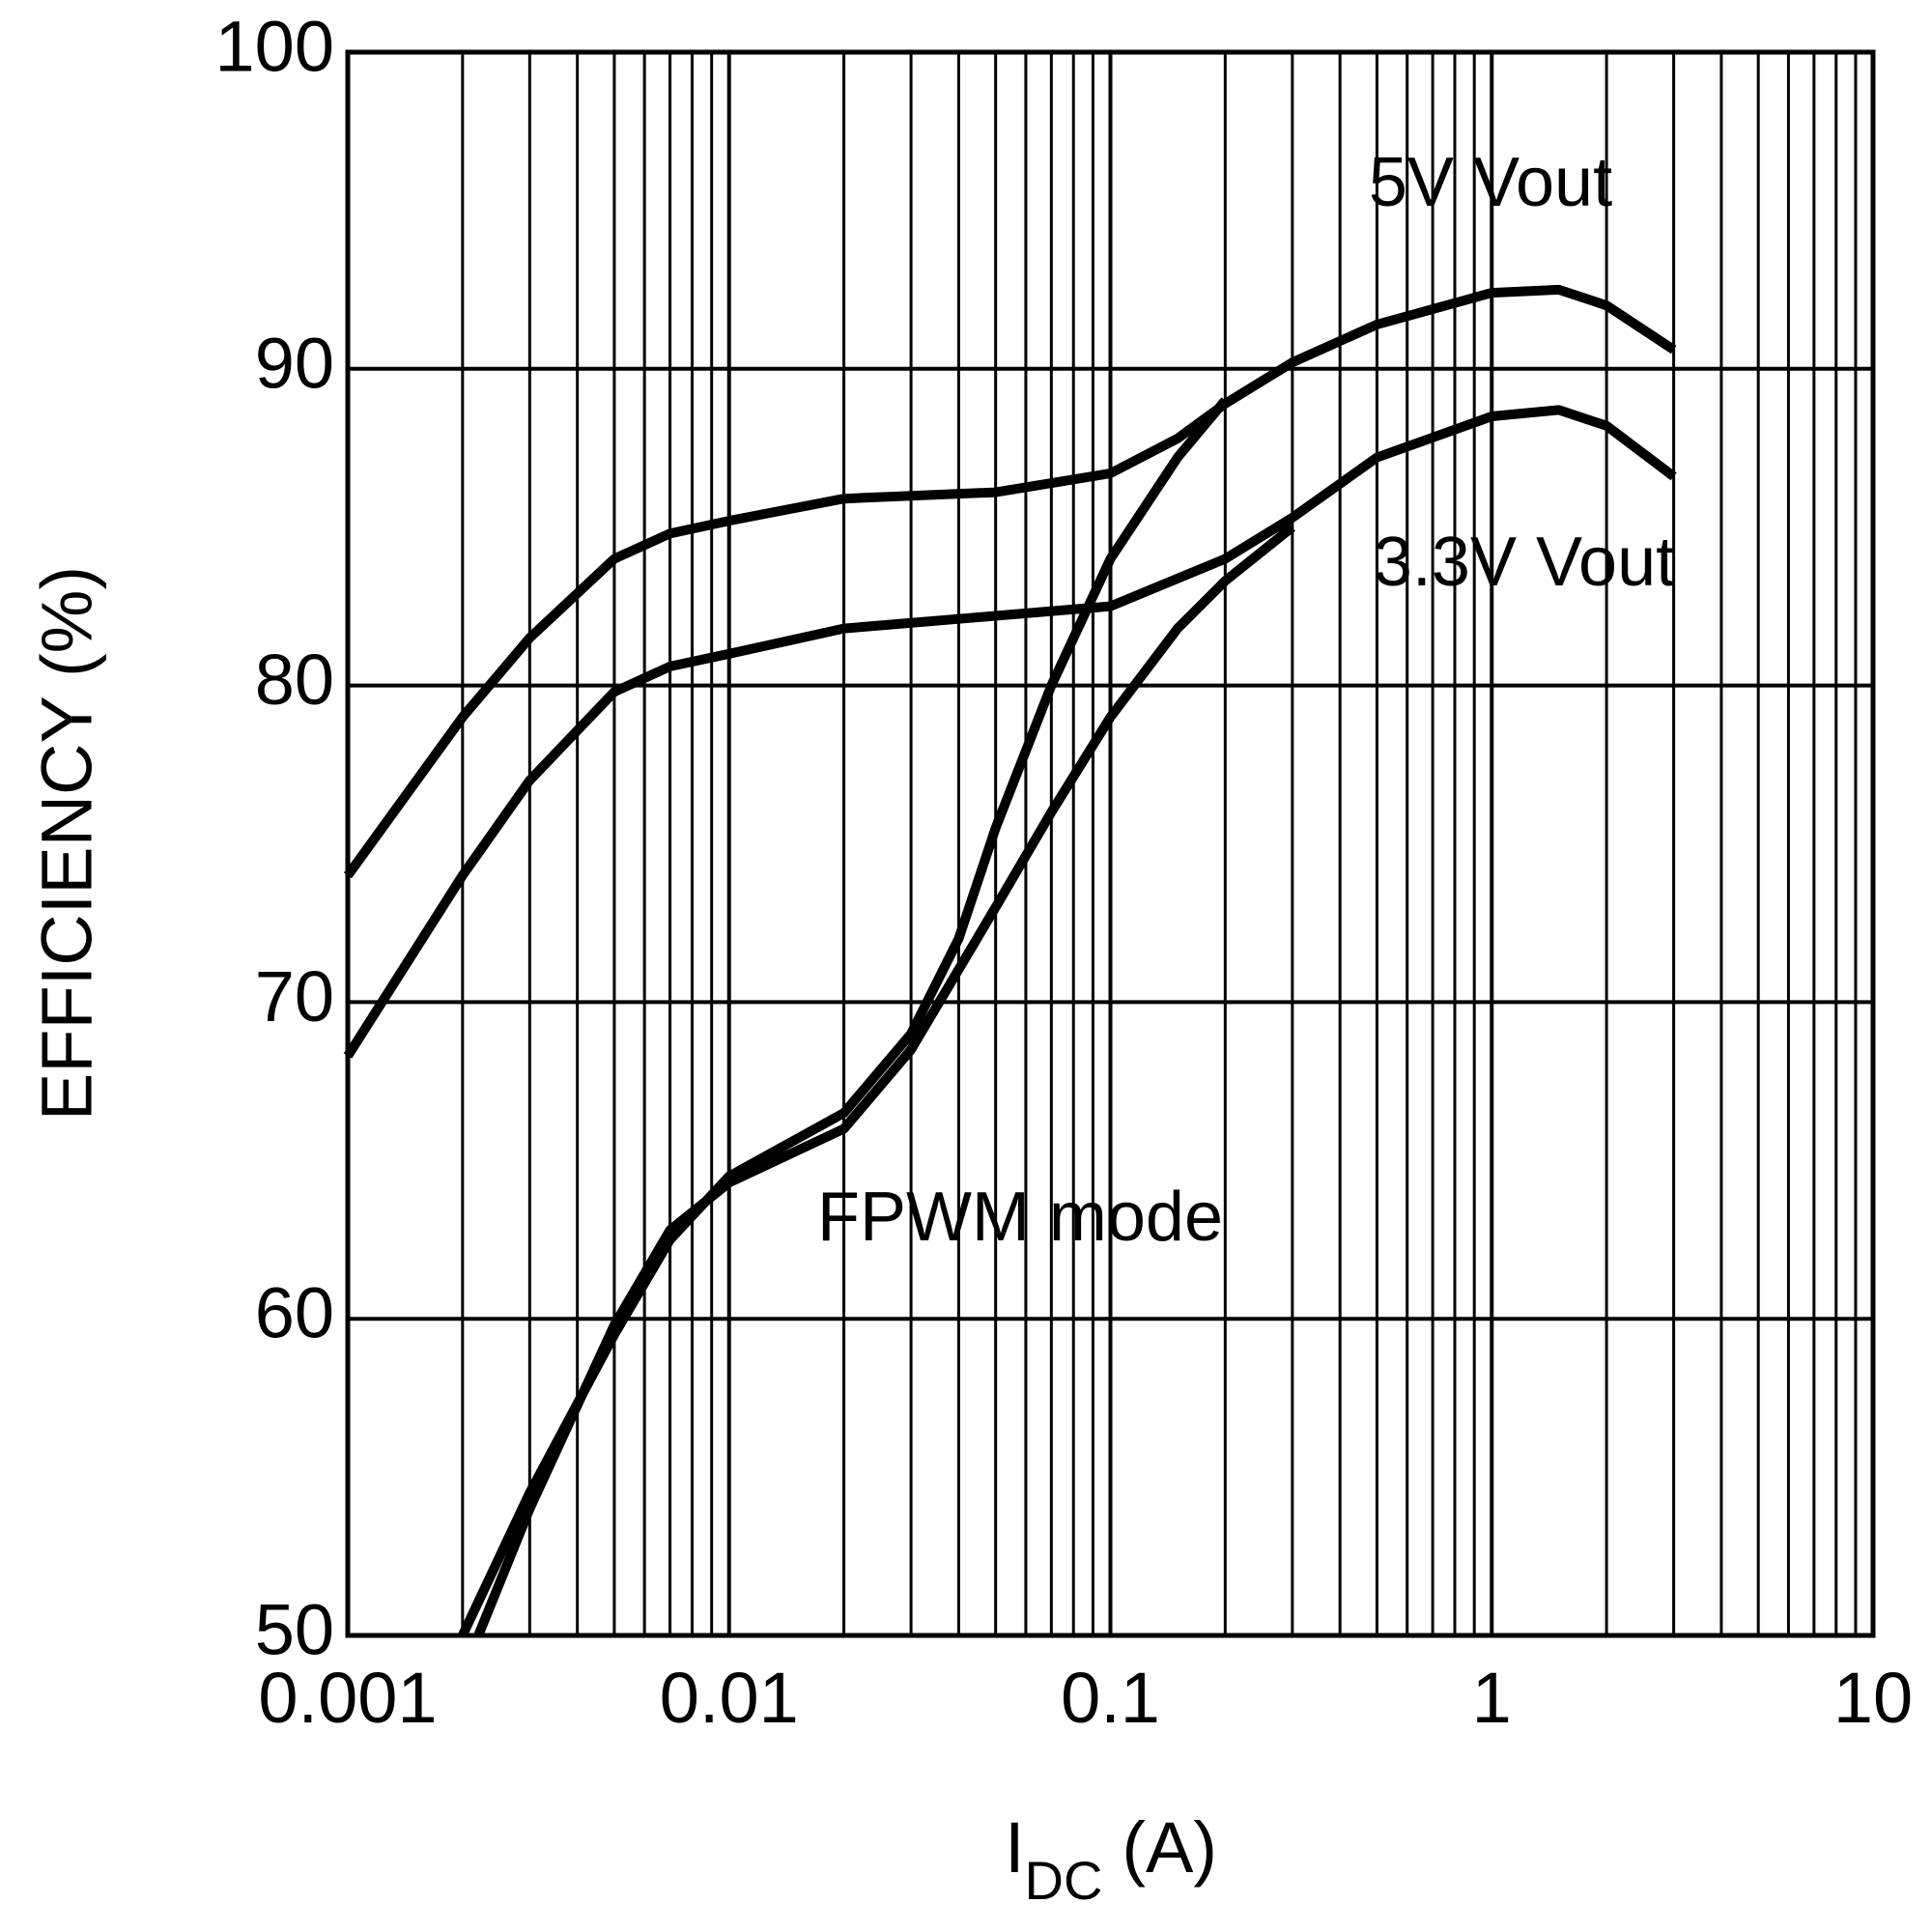  Describe the element at coordinates (1111, 1859) in the screenshot. I see `x-axis-label: IDC (A)` at that location.